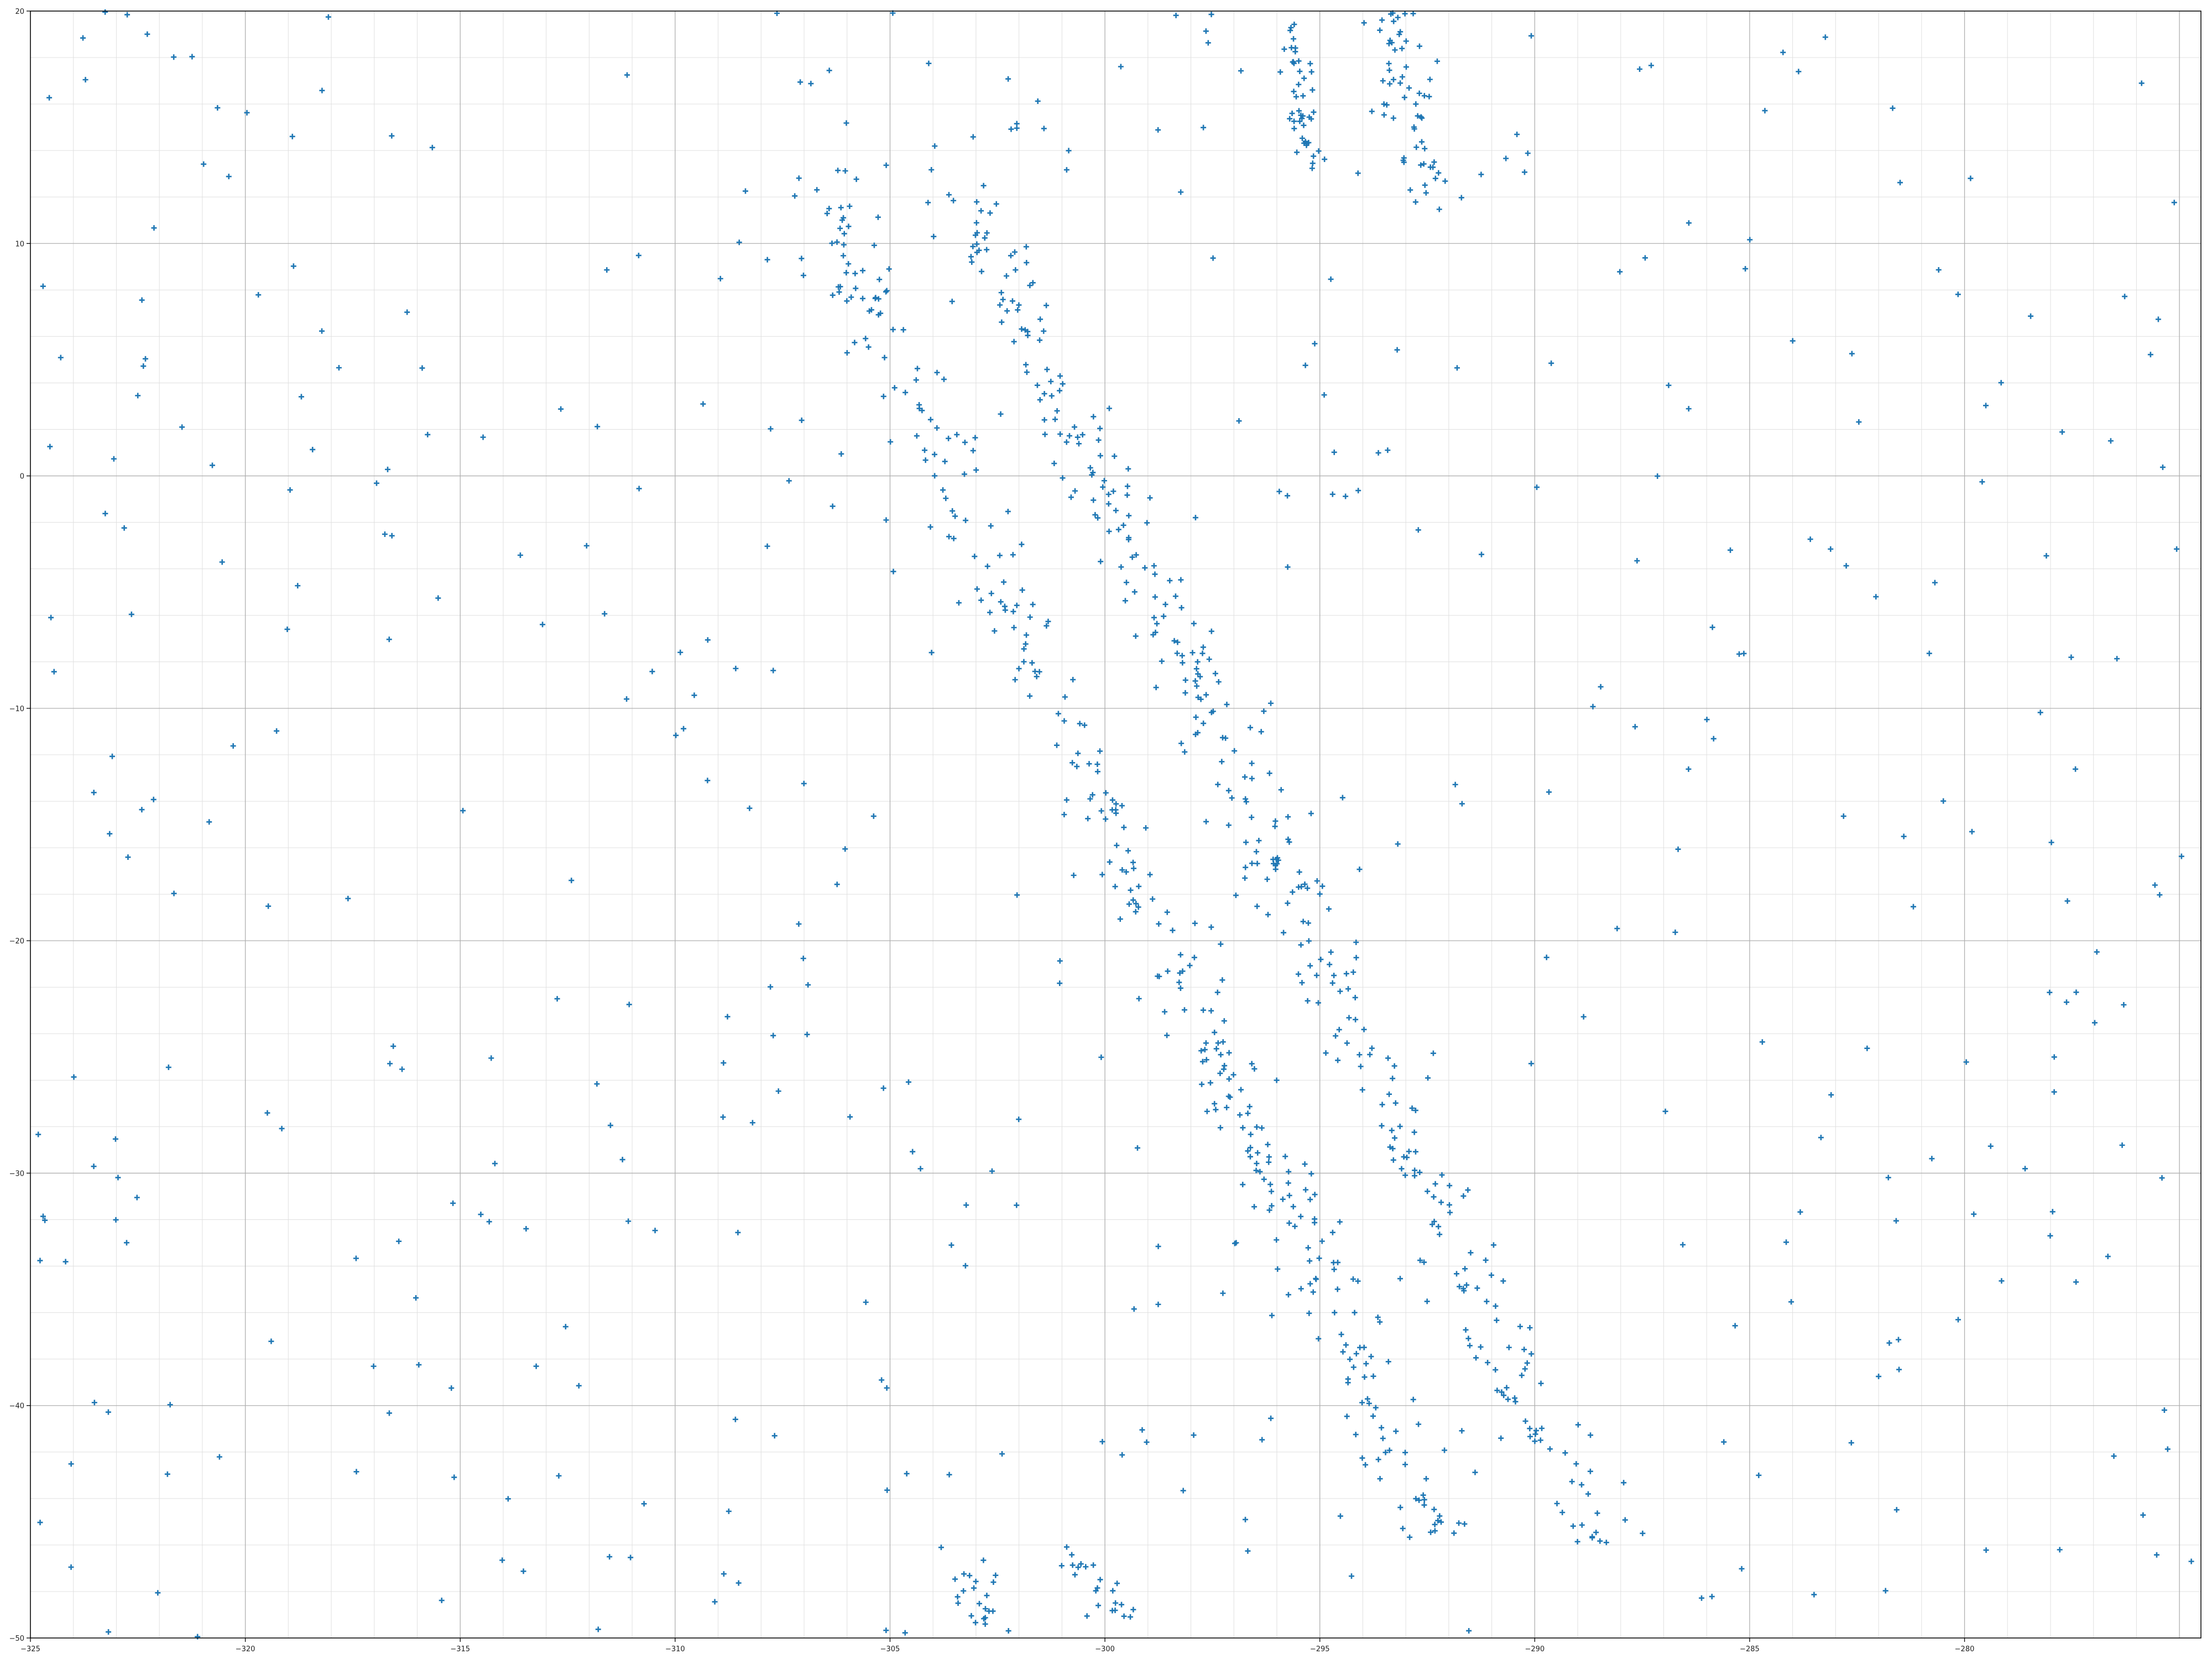 The height and width of the screenshot is (1659, 2212). I want to click on x-axis-ticks: −325 −320 −315 −310 −305 −300 −295 −290 −285 −280, so click(997, 1646).